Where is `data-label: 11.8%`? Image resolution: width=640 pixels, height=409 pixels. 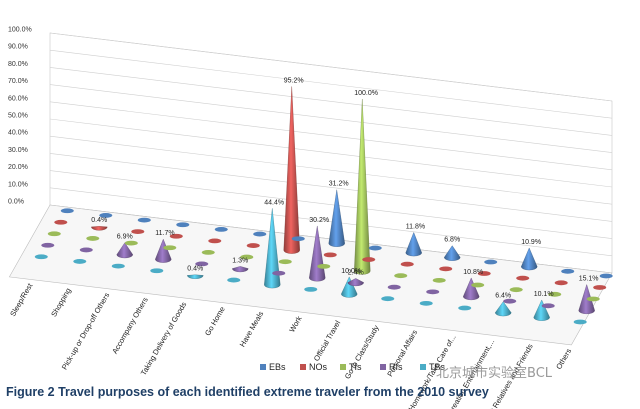
data-label: 11.8% is located at coordinates (415, 226).